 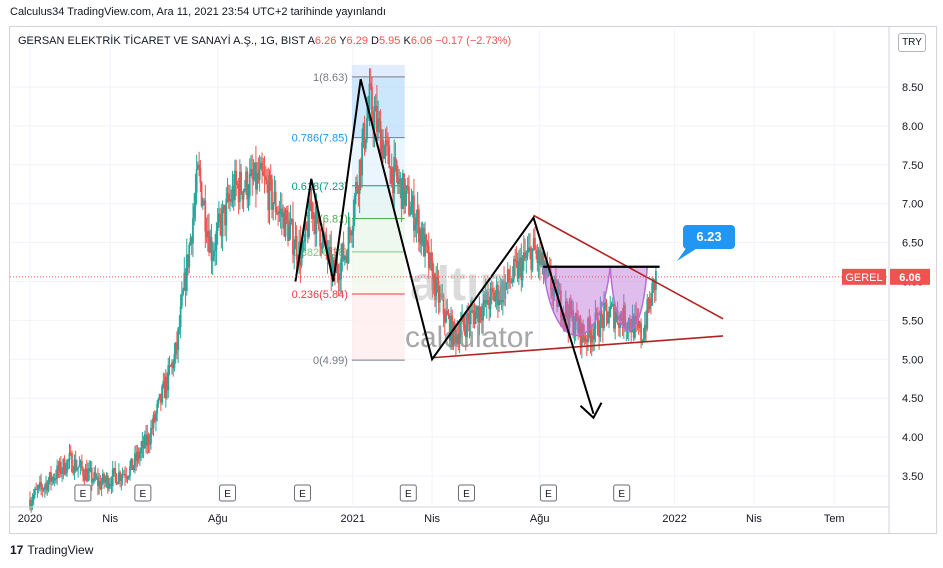 I want to click on fib-level-label: 0.618(7.23), so click(x=320, y=187).